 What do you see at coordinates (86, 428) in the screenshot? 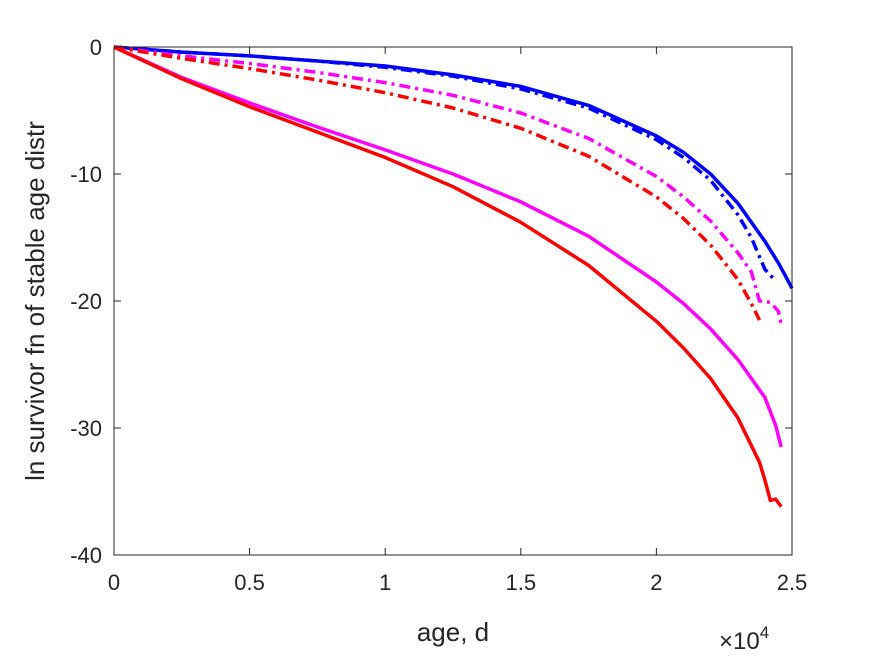
I see `y-tick-label: -30` at bounding box center [86, 428].